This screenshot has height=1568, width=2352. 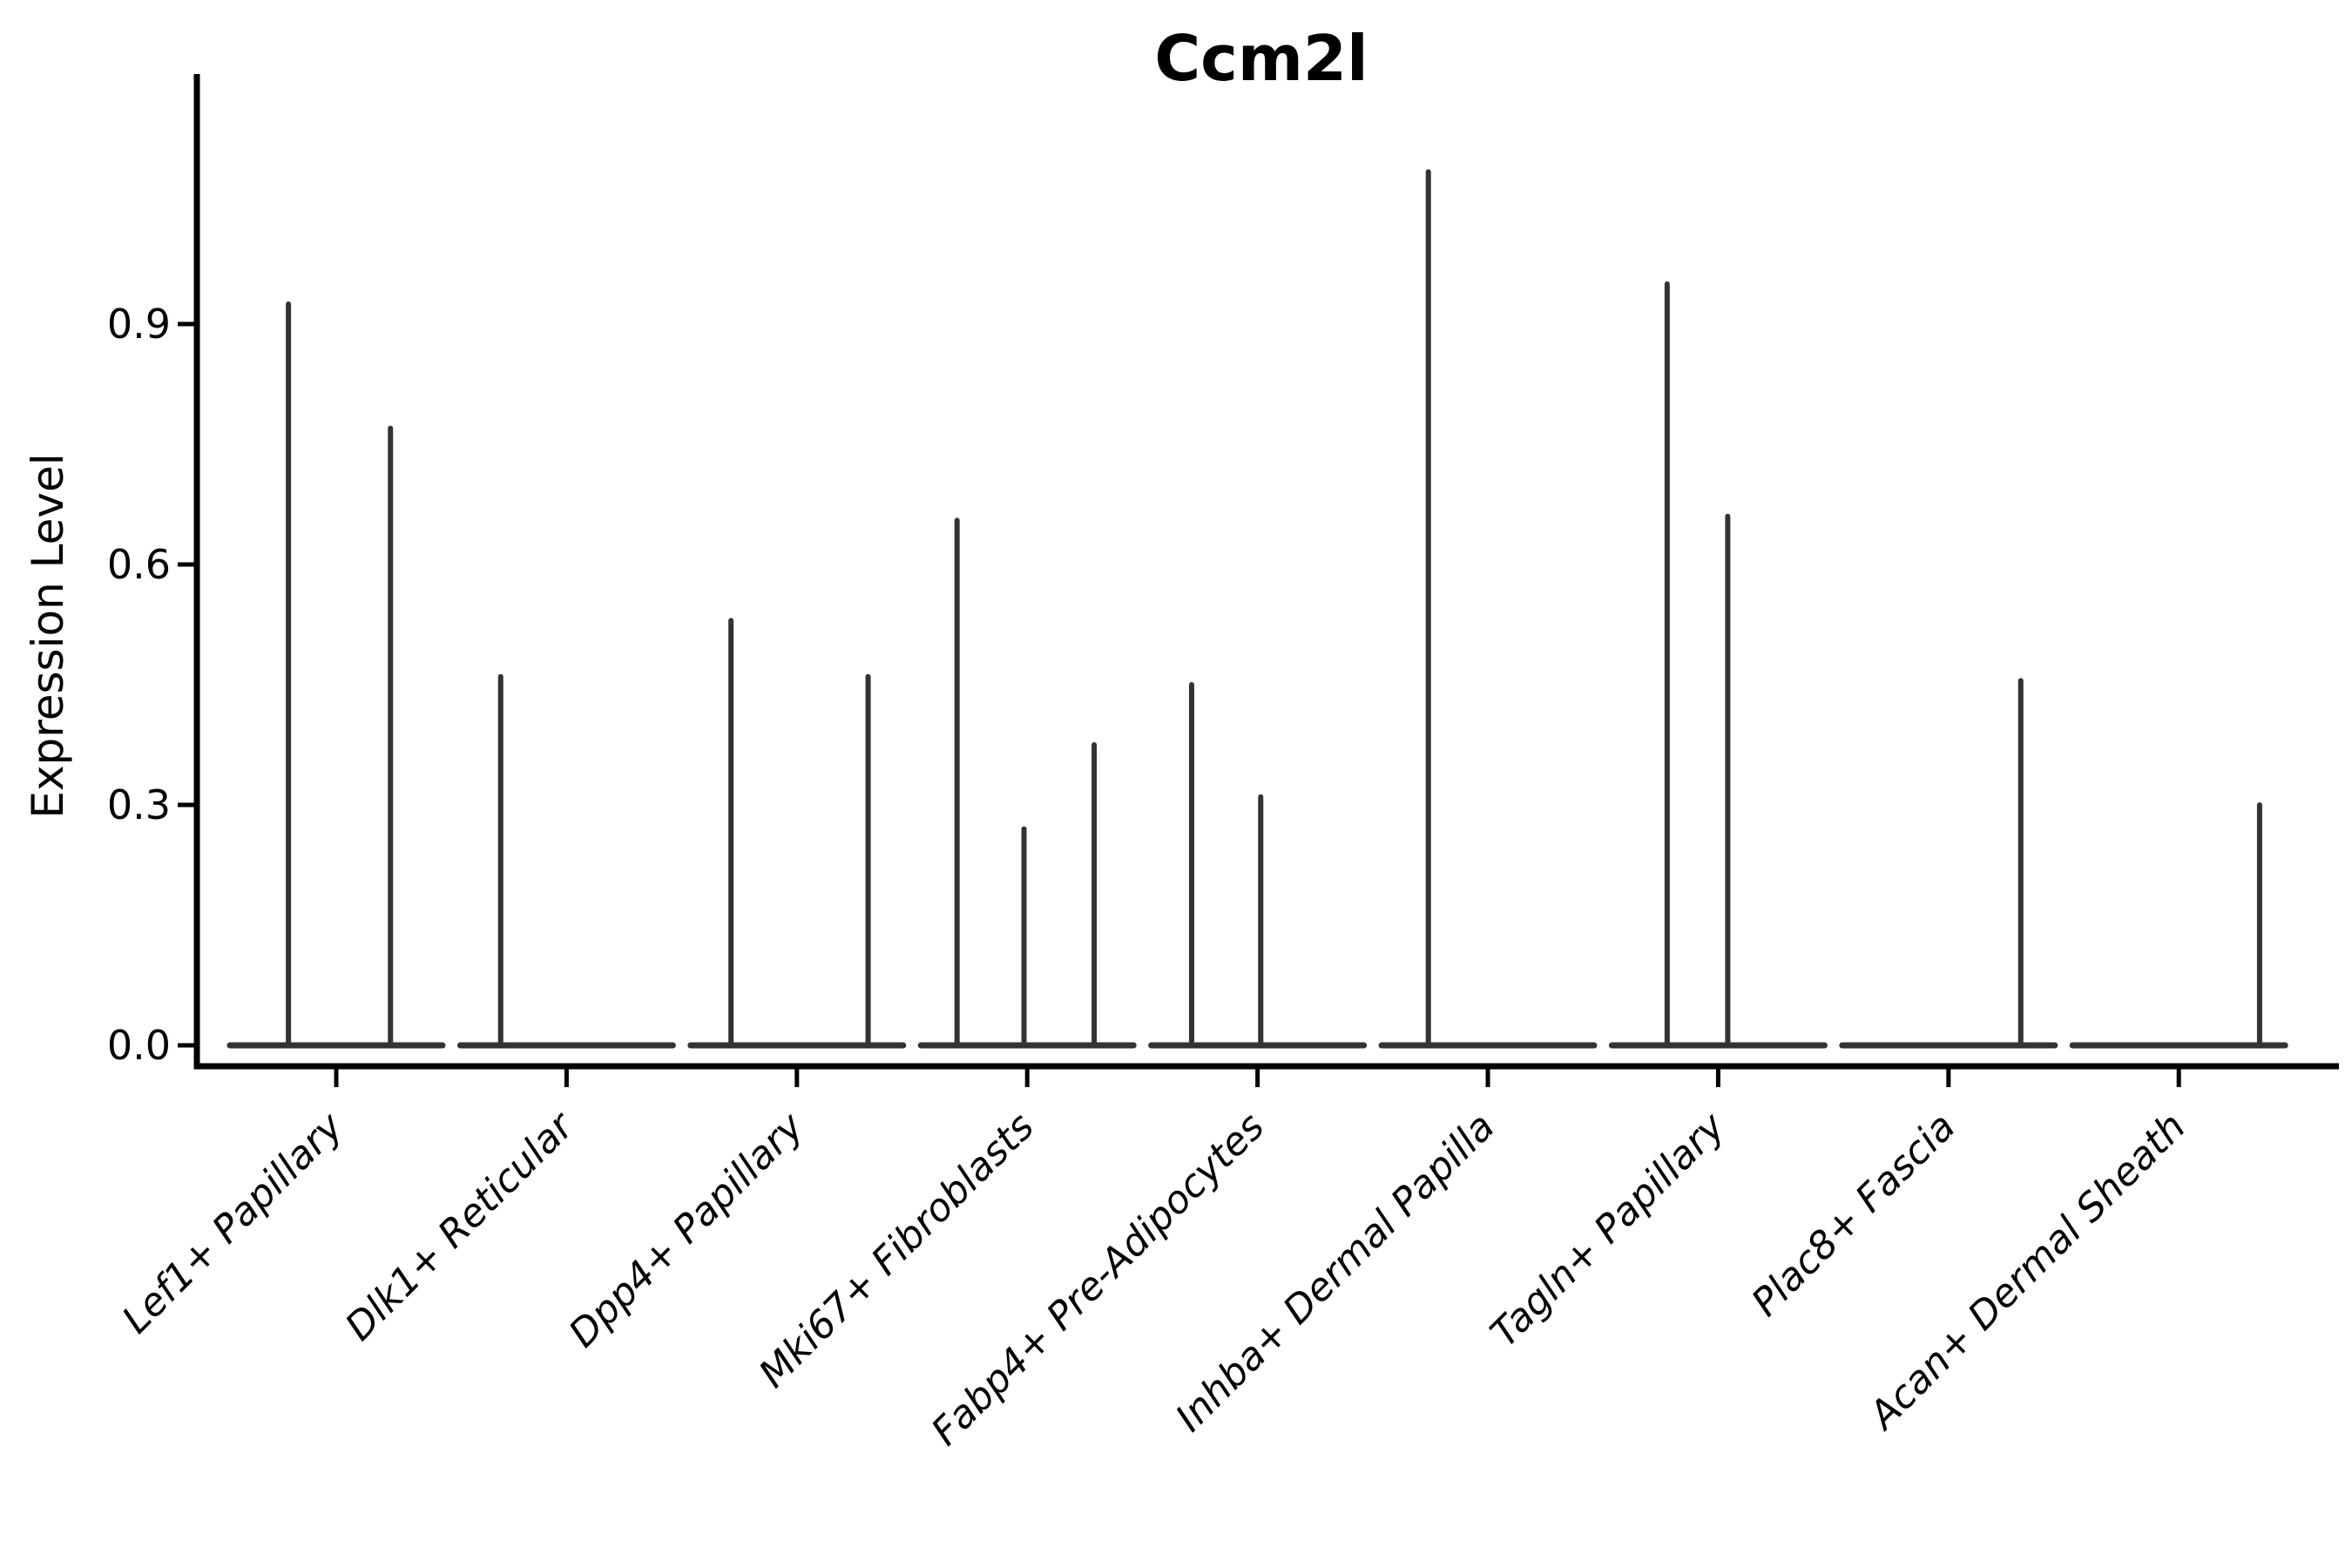 I want to click on x-tick-label: Dlk1+ Reticular, so click(x=460, y=1226).